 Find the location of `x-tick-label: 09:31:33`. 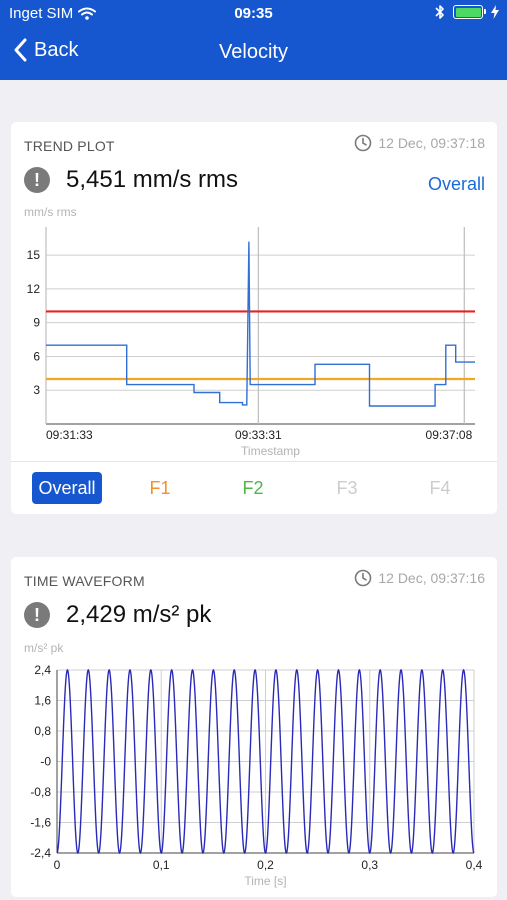

x-tick-label: 09:31:33 is located at coordinates (69, 435).